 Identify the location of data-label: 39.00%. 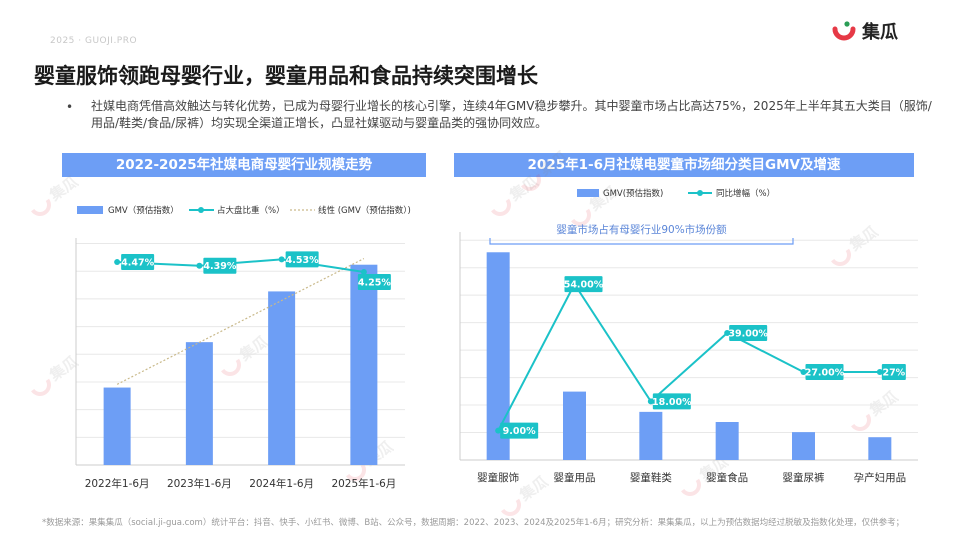
(748, 333).